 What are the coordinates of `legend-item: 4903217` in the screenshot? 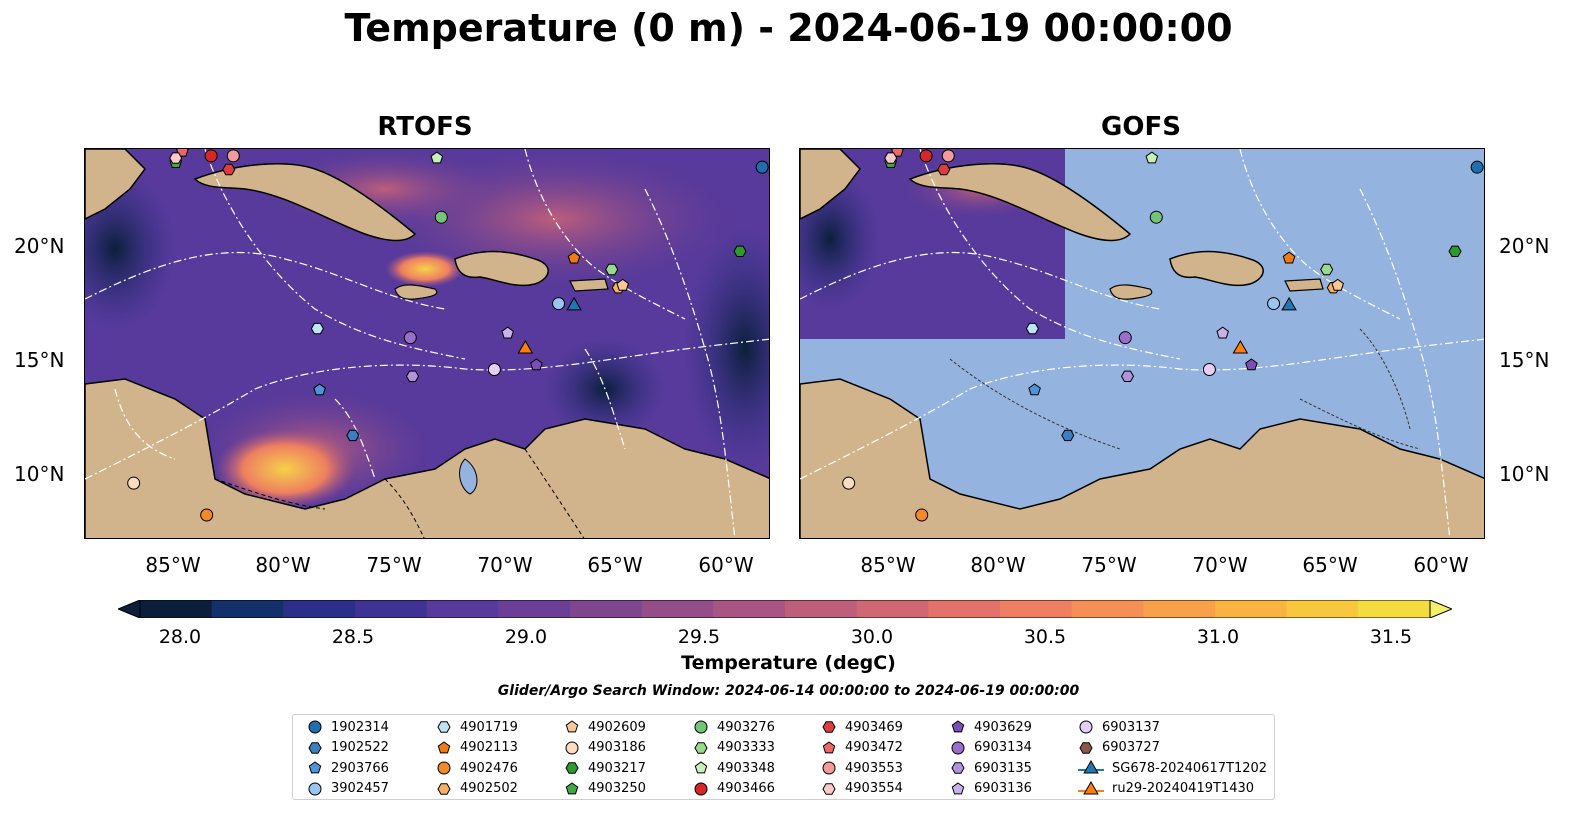 It's located at (605, 768).